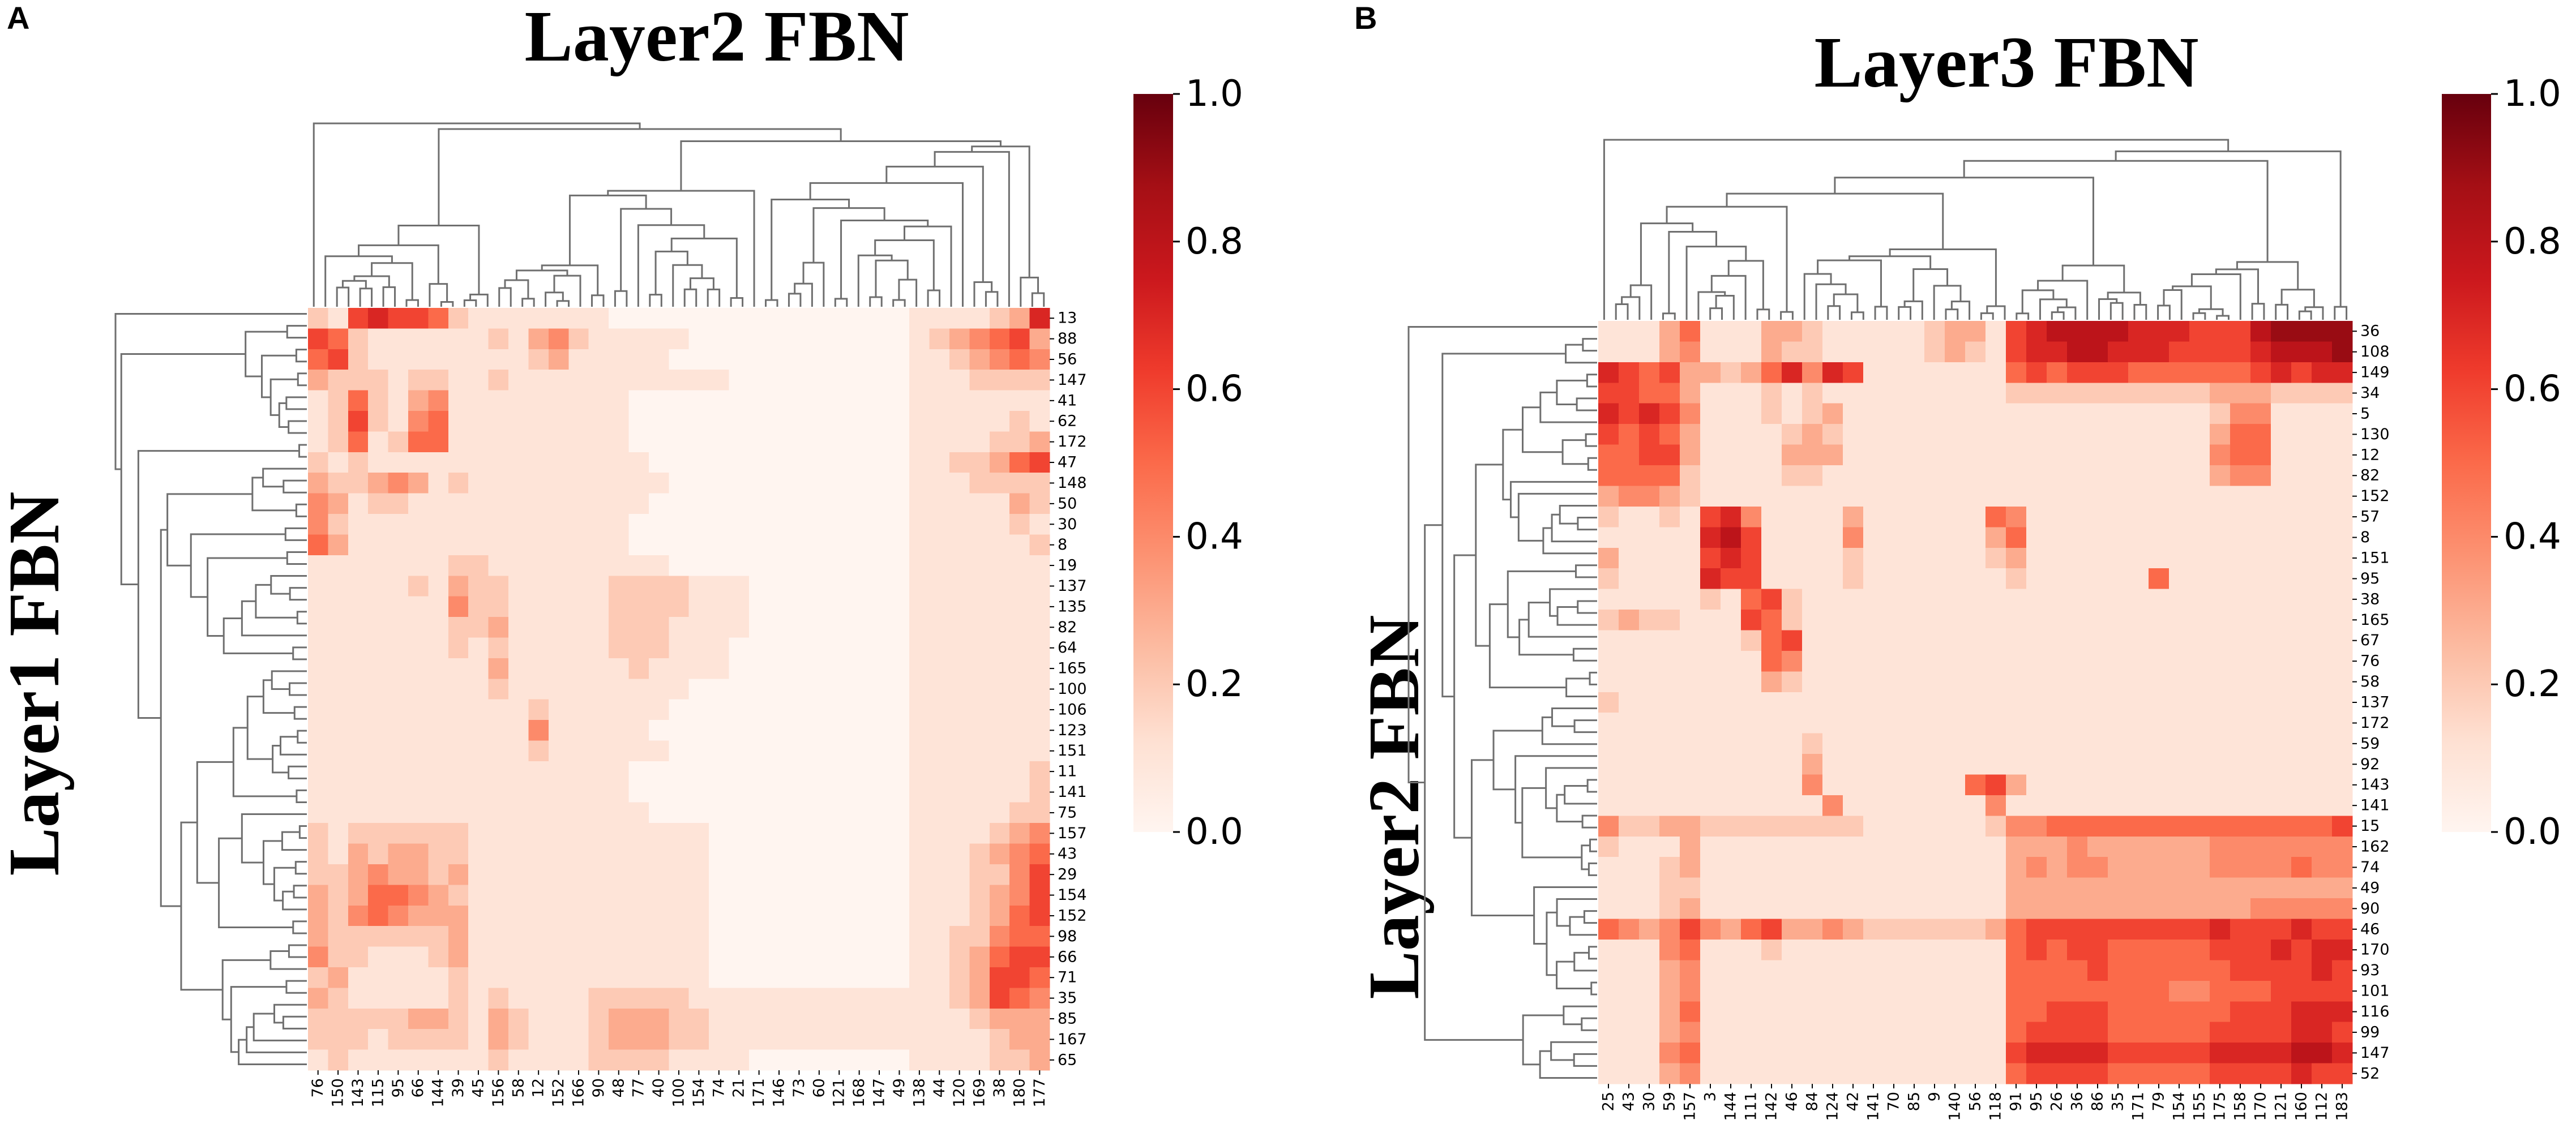  Describe the element at coordinates (1365, 18) in the screenshot. I see `panel-label: B` at that location.